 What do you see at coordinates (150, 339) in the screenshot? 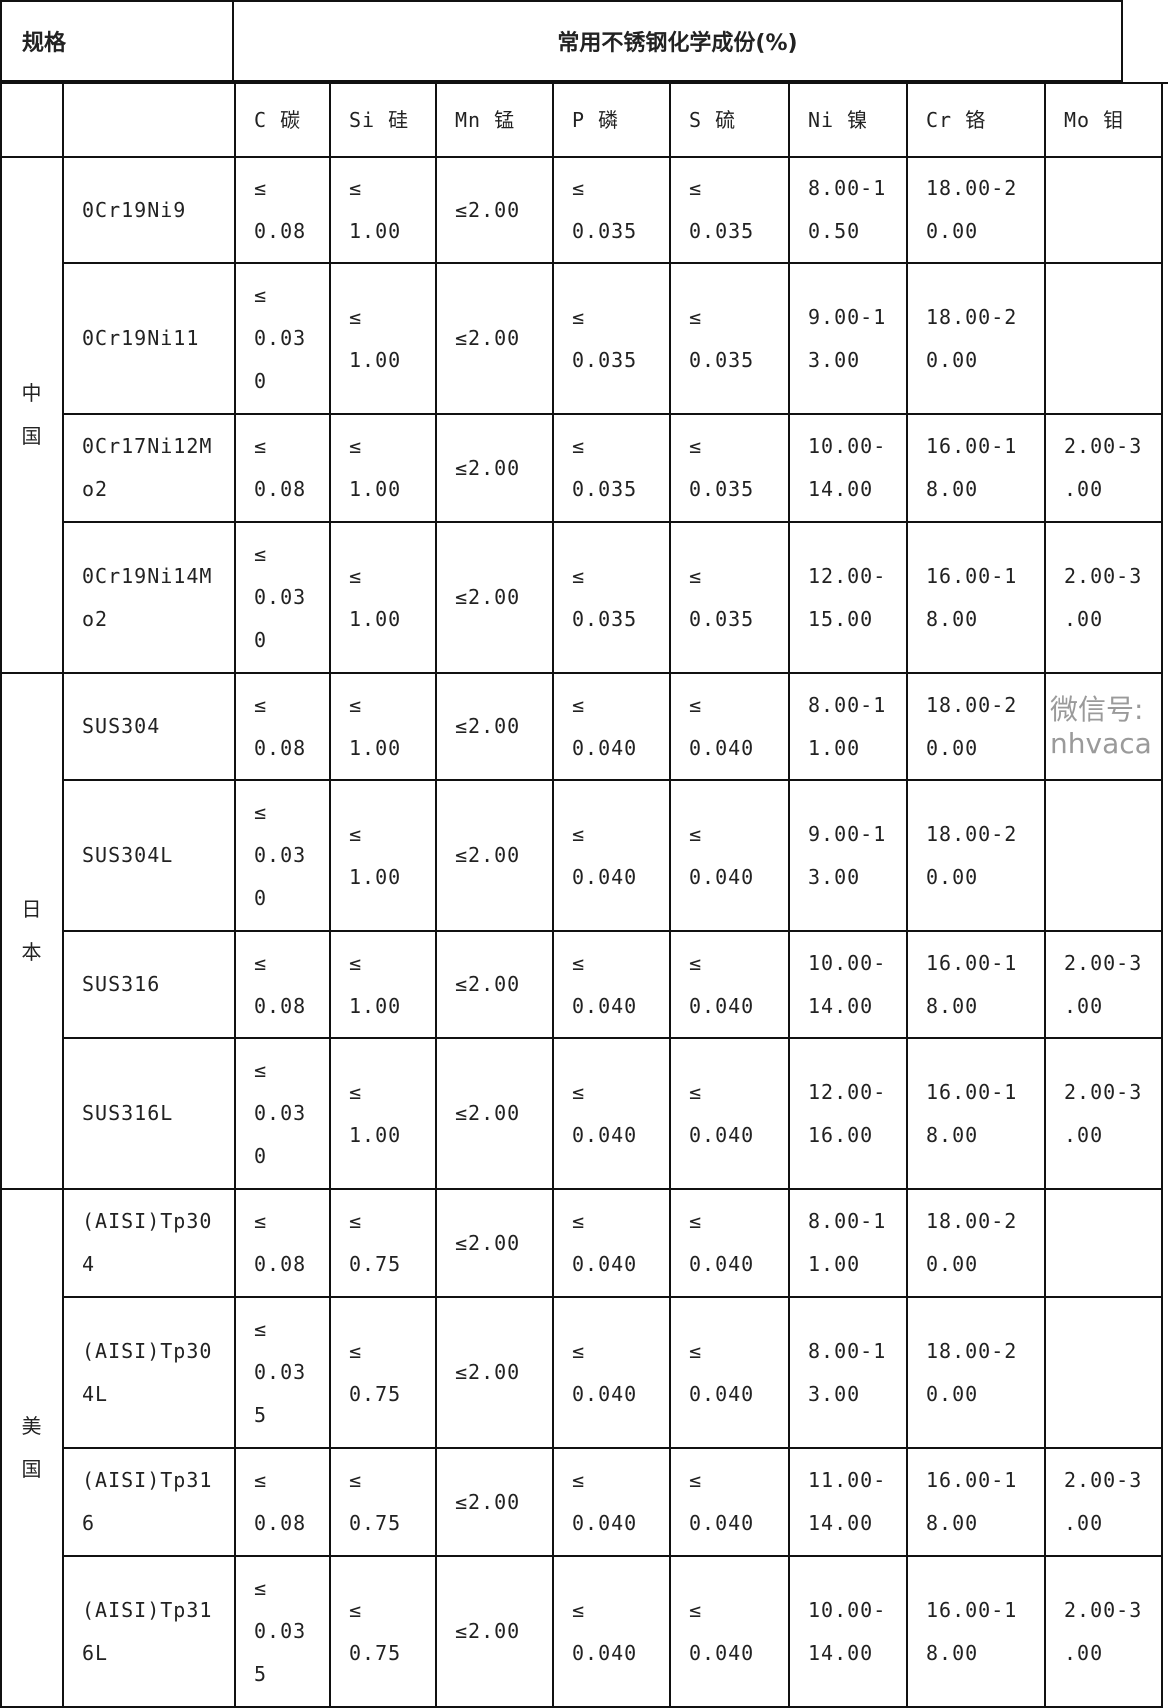
I see `grade-cell: 0Cr19Ni11` at bounding box center [150, 339].